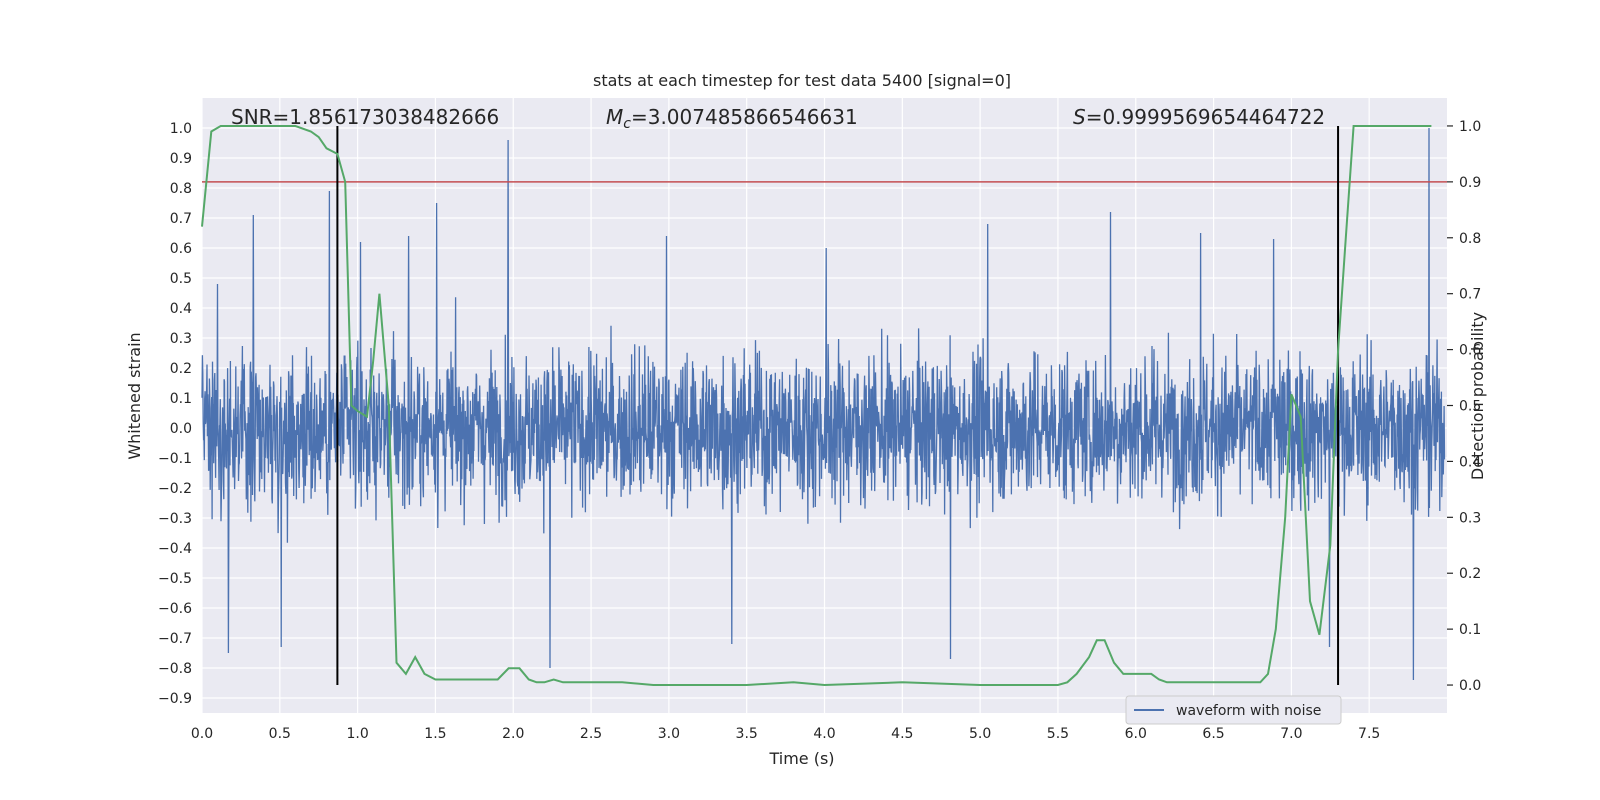 This screenshot has height=800, width=1600. I want to click on x-tick-label: 3.0, so click(669, 734).